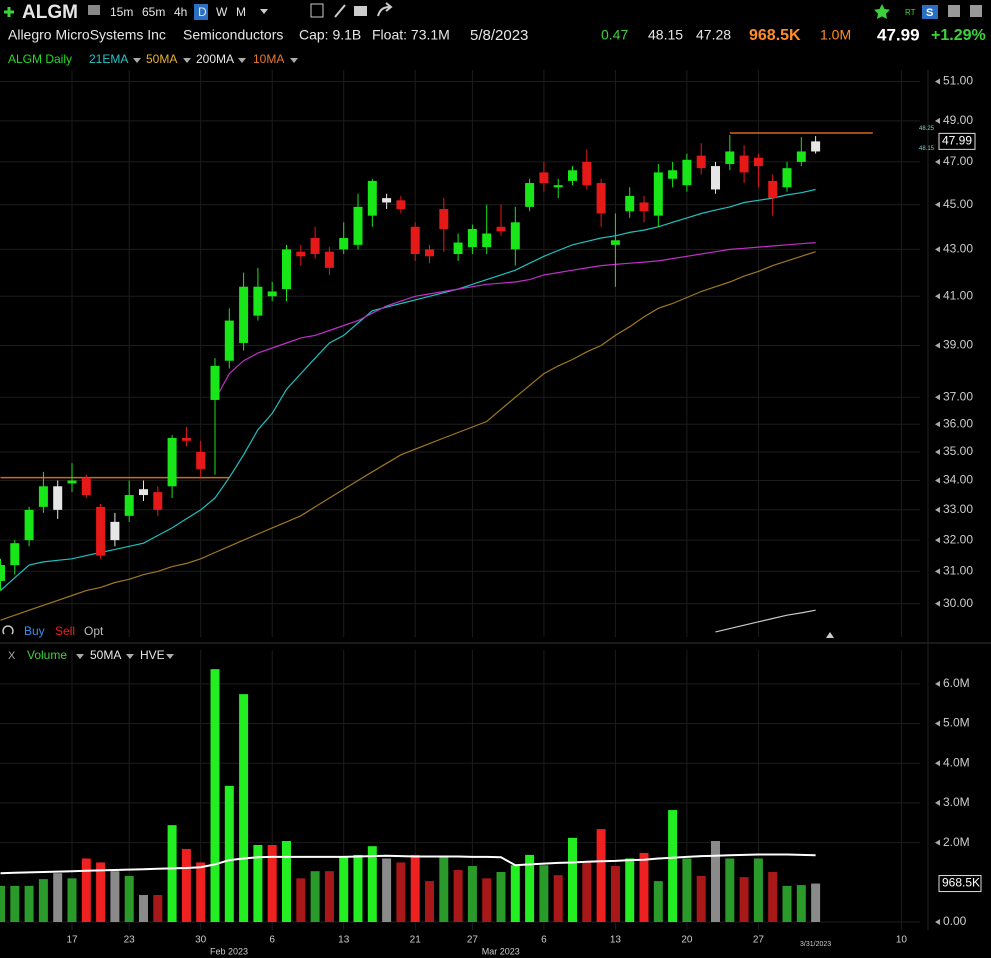 The width and height of the screenshot is (991, 958). I want to click on legend-item: ALGM Daily, so click(40, 59).